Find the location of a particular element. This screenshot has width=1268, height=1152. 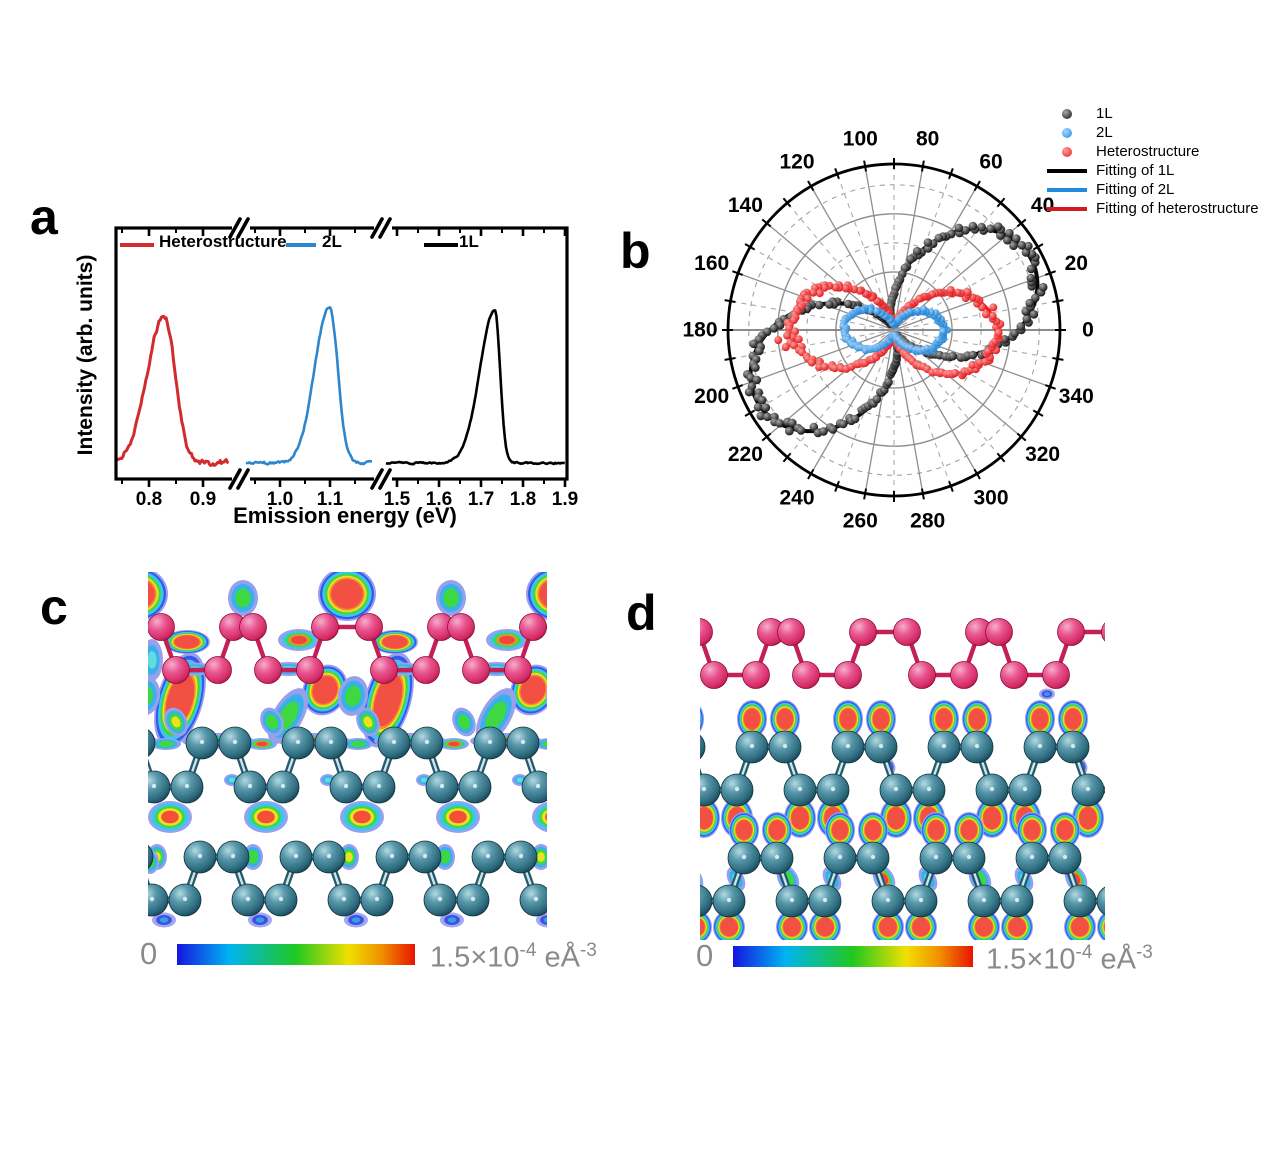

structure-c is located at coordinates (283, 750).